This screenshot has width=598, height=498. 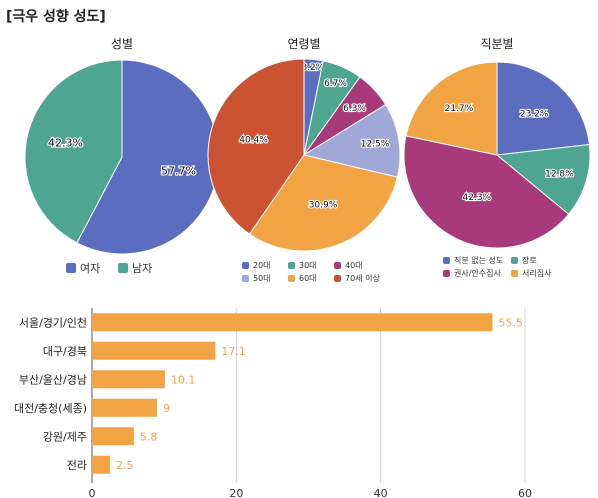 What do you see at coordinates (124, 465) in the screenshot?
I see `bar-value-label: 2.5` at bounding box center [124, 465].